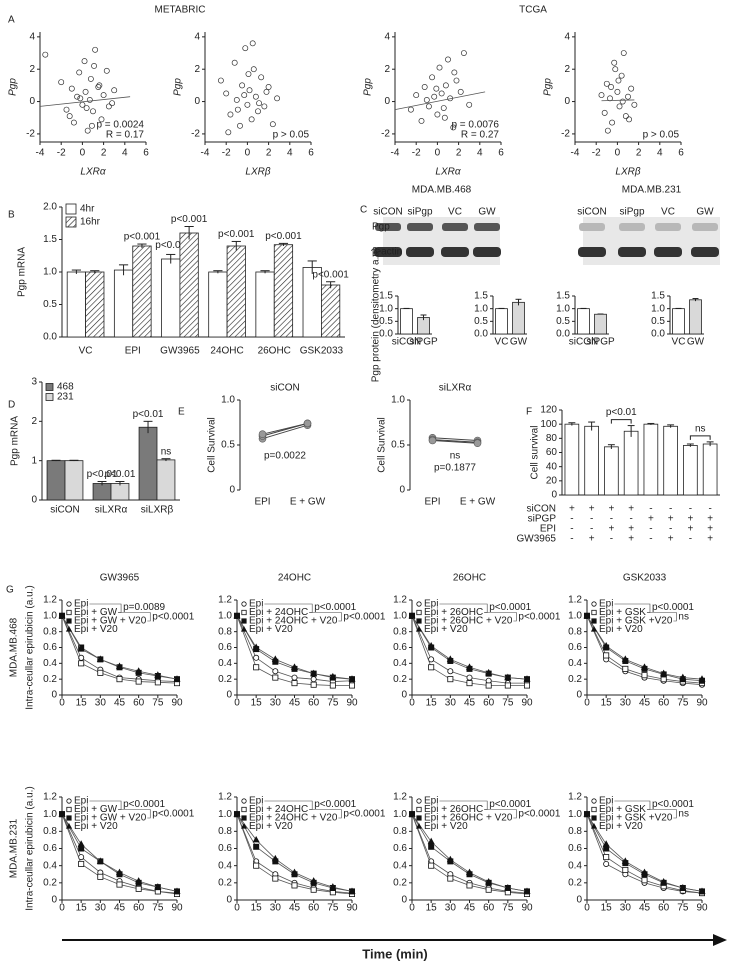 Image resolution: width=729 pixels, height=965 pixels. I want to click on y-tick-label: 120, so click(548, 410).